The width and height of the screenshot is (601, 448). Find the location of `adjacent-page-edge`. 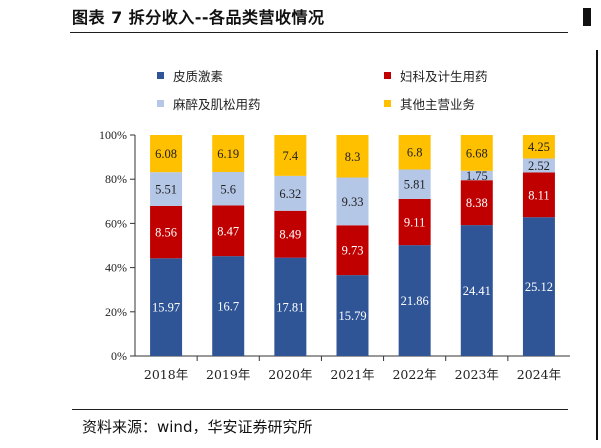

adjacent-page-edge is located at coordinates (597, 245).